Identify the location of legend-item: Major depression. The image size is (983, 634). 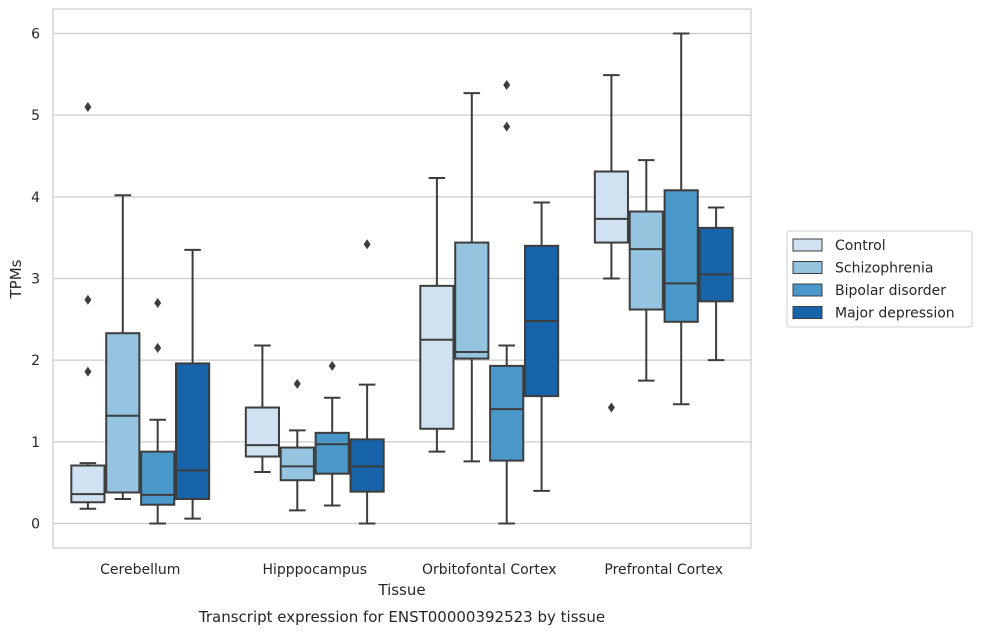
(873, 314).